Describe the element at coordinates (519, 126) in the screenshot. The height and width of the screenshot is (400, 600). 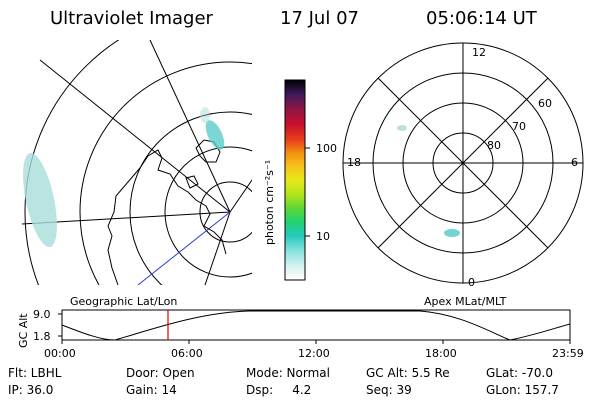
I see `mlat-label-70: 70` at that location.